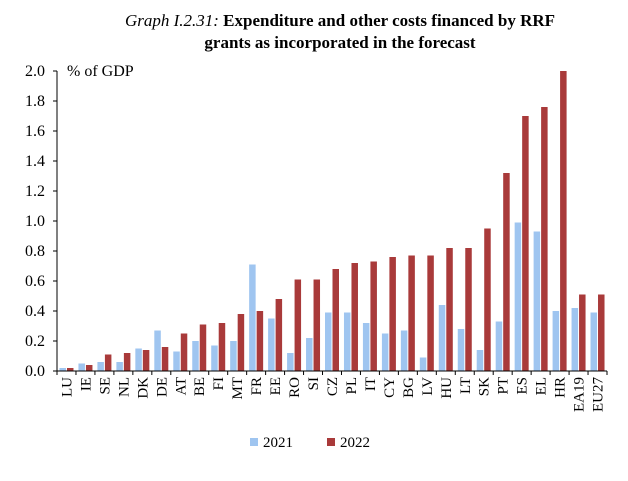 Image resolution: width=628 pixels, height=481 pixels. Describe the element at coordinates (504, 386) in the screenshot. I see `x-tick-label-PT: PT` at that location.